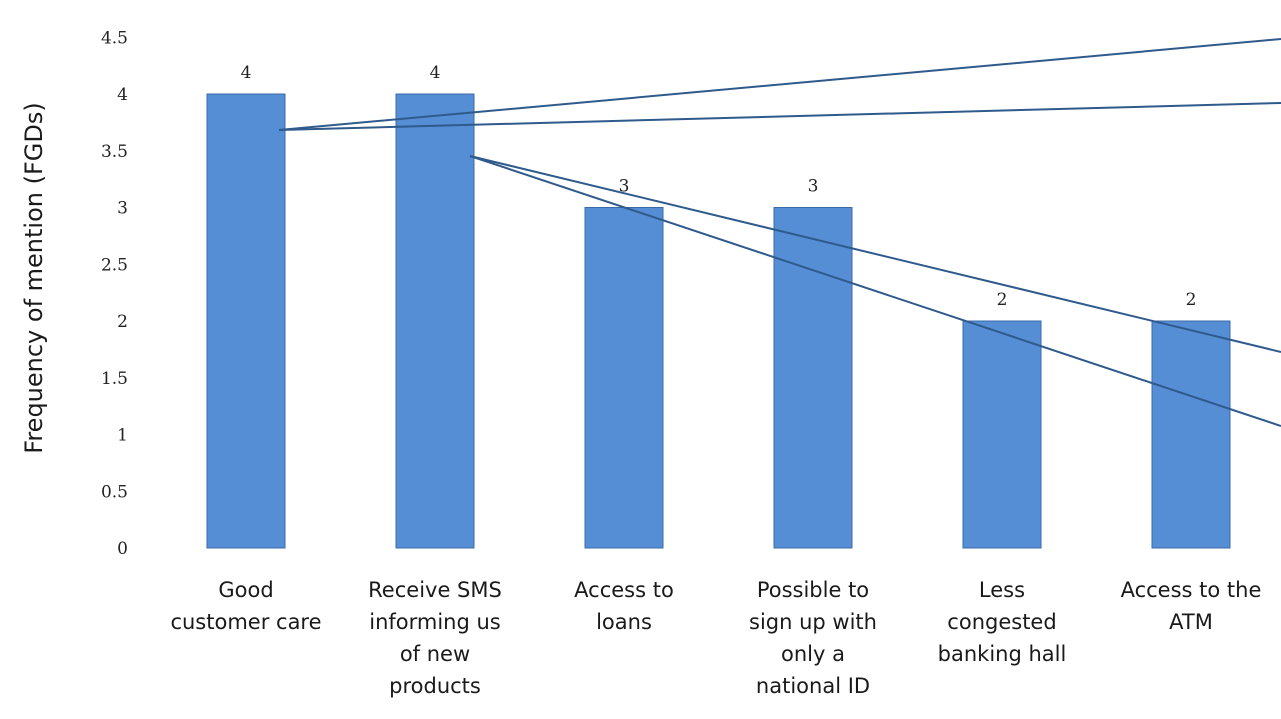  Describe the element at coordinates (813, 654) in the screenshot. I see `category-label-line: only a` at that location.